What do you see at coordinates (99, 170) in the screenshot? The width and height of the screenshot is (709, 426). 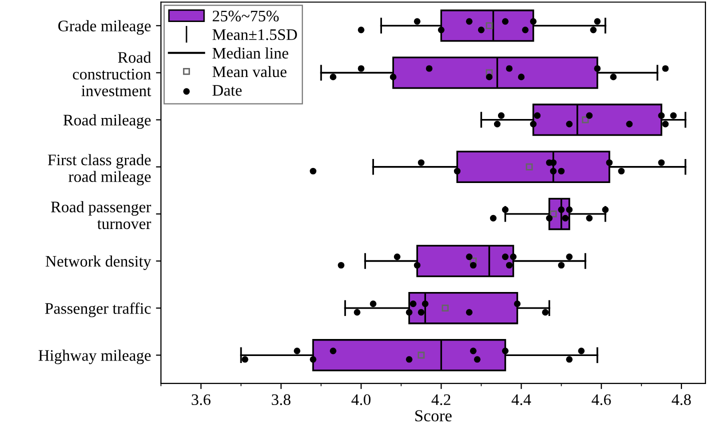 I see `y-tick-label: First class grade road mileage` at bounding box center [99, 170].